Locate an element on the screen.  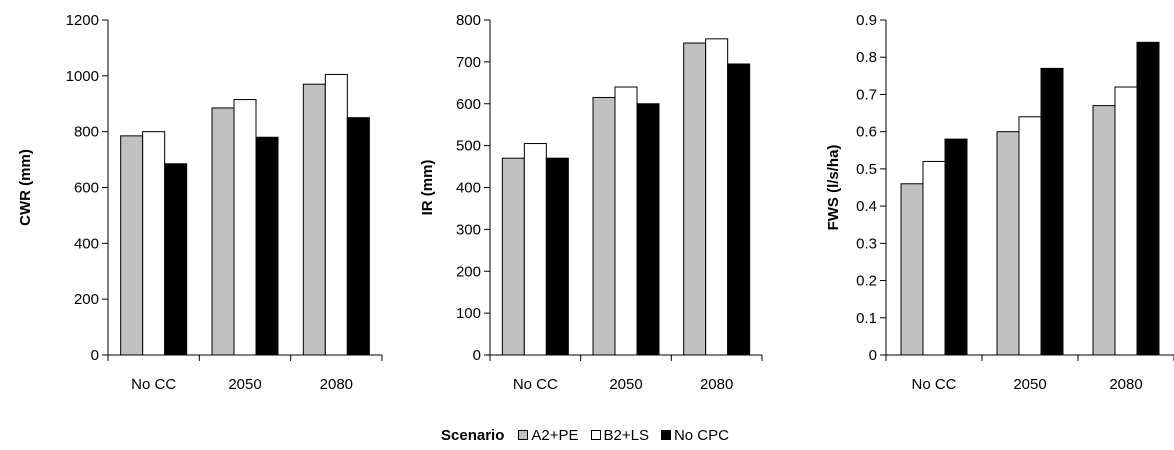
y-tick-label: 1000 is located at coordinates (82, 76).